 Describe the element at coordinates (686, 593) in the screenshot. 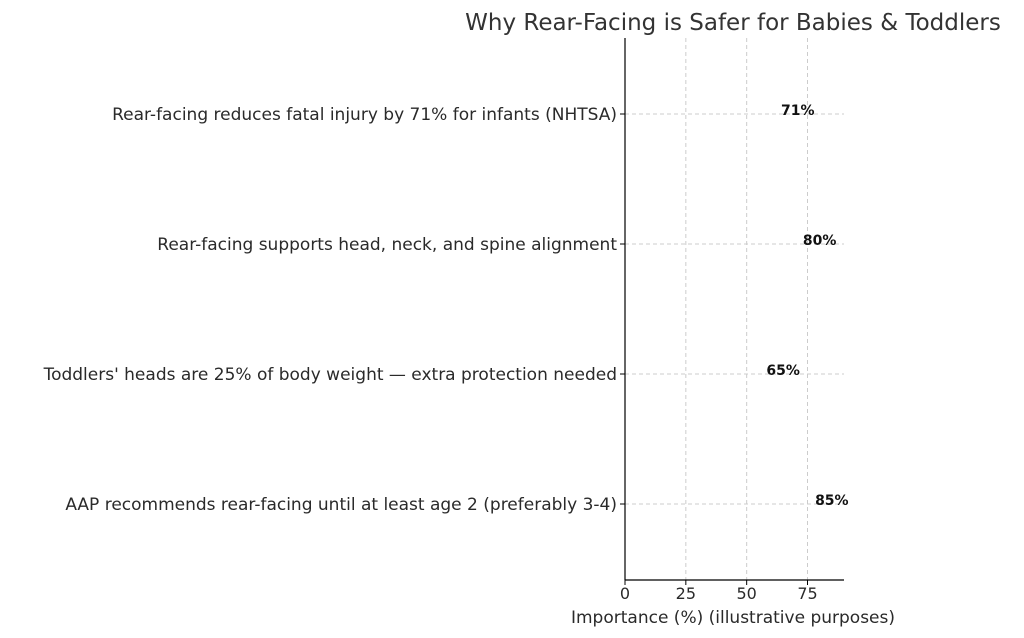

I see `x-tick-label: 25` at that location.